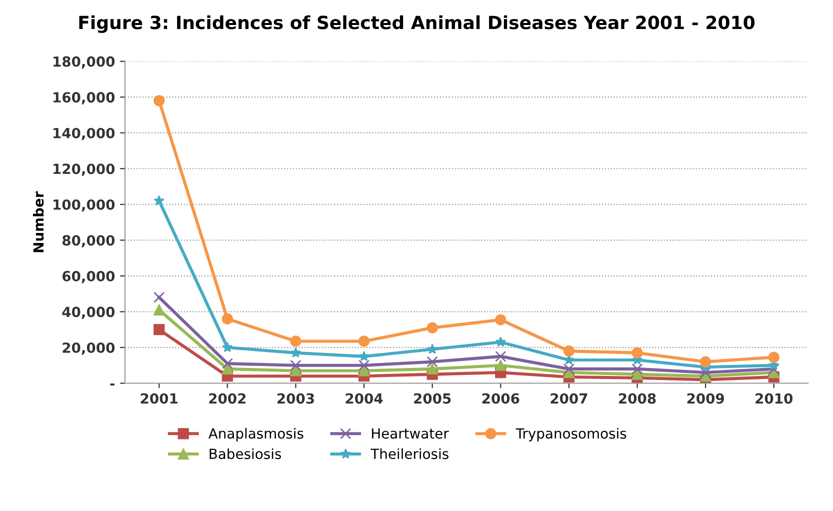 The height and width of the screenshot is (511, 833). I want to click on x-tick-label: 2010, so click(774, 398).